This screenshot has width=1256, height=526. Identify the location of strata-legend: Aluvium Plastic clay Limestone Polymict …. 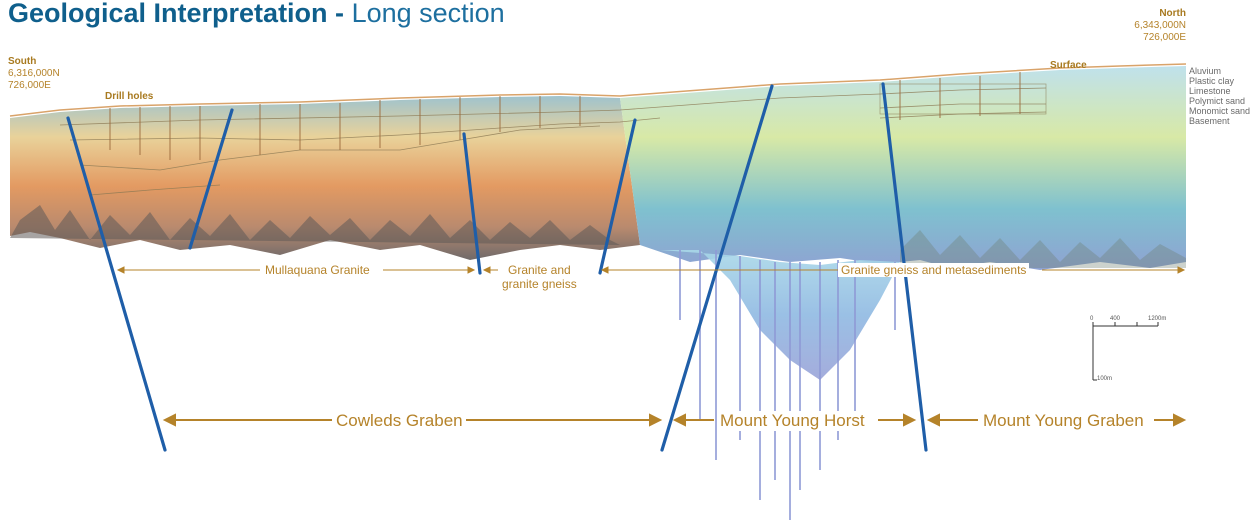
(1219, 96).